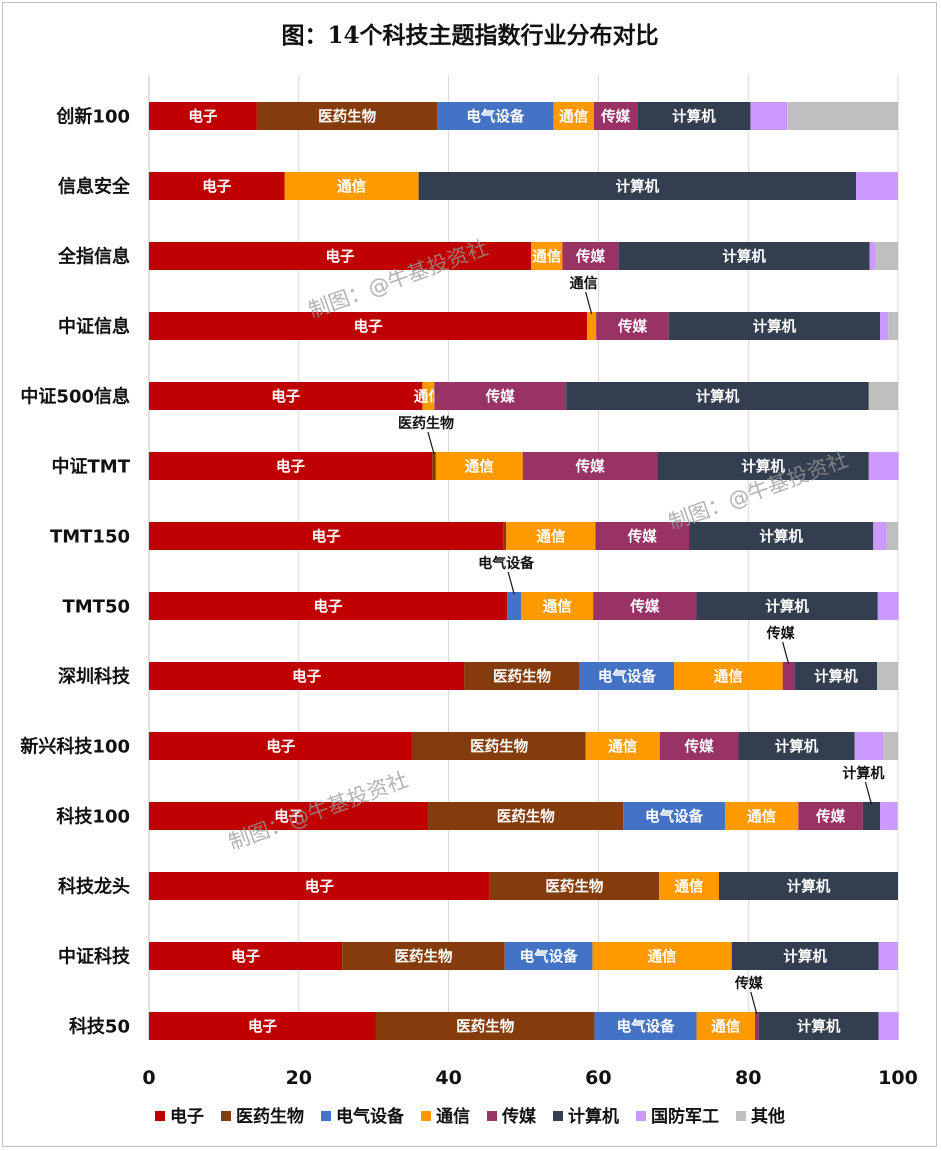 The width and height of the screenshot is (941, 1151). Describe the element at coordinates (370, 1116) in the screenshot. I see `legend-label: 电气设备` at that location.